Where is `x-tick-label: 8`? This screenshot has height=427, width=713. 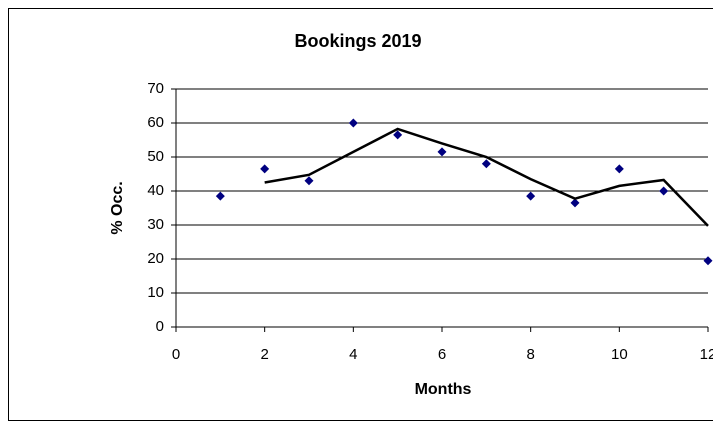
x-tick-label: 8 is located at coordinates (530, 354).